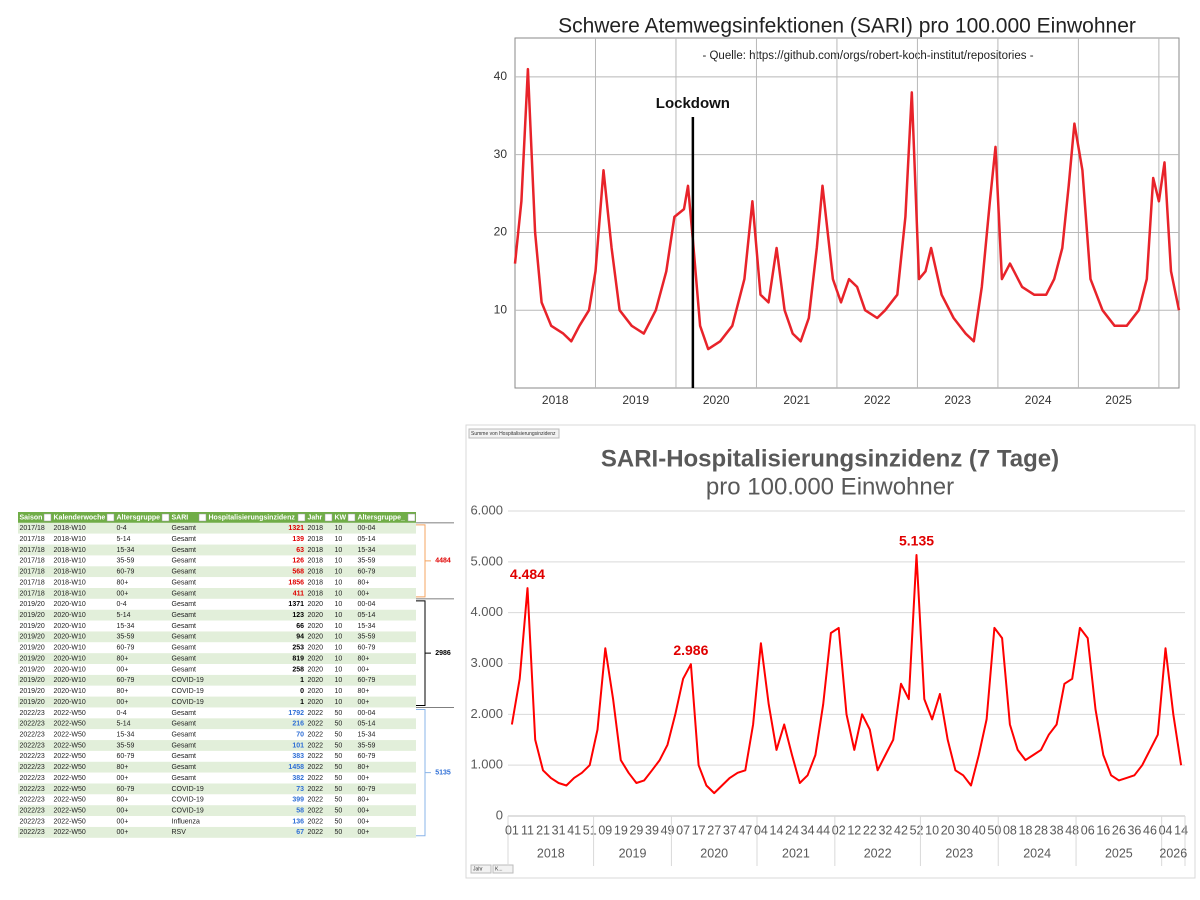  What do you see at coordinates (1181, 830) in the screenshot?
I see `x-tick-label: 14` at bounding box center [1181, 830].